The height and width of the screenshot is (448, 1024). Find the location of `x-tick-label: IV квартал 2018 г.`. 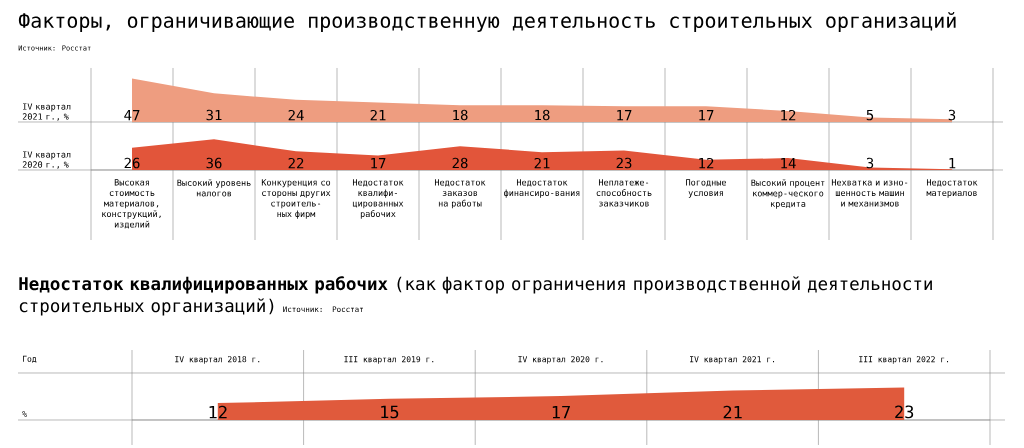

x-tick-label: IV квартал 2018 г. is located at coordinates (217, 360).